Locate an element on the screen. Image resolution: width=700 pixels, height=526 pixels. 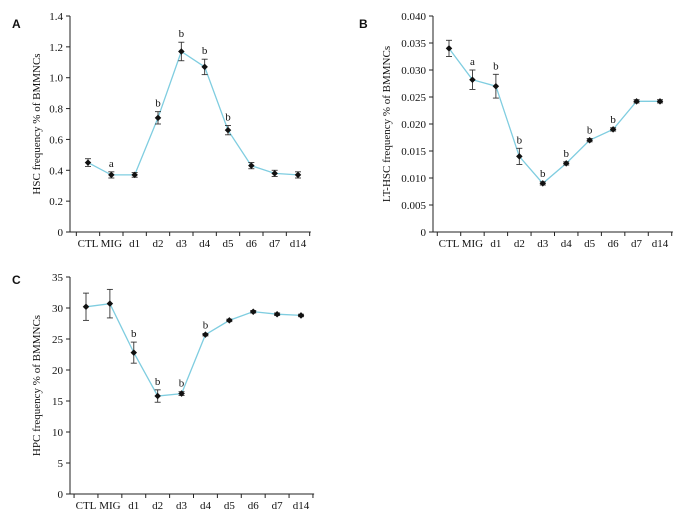
y-axis-label: HSC frequency % of BMMNCs is located at coordinates (37, 123).